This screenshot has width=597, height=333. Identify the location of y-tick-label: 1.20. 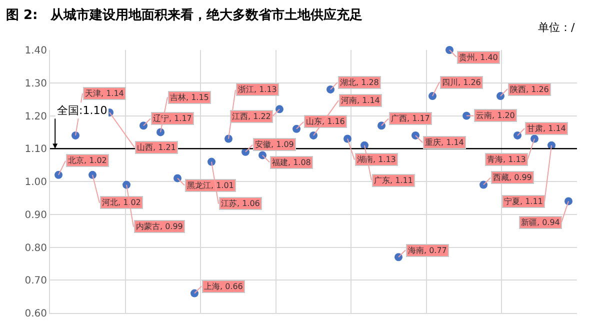
(35, 116).